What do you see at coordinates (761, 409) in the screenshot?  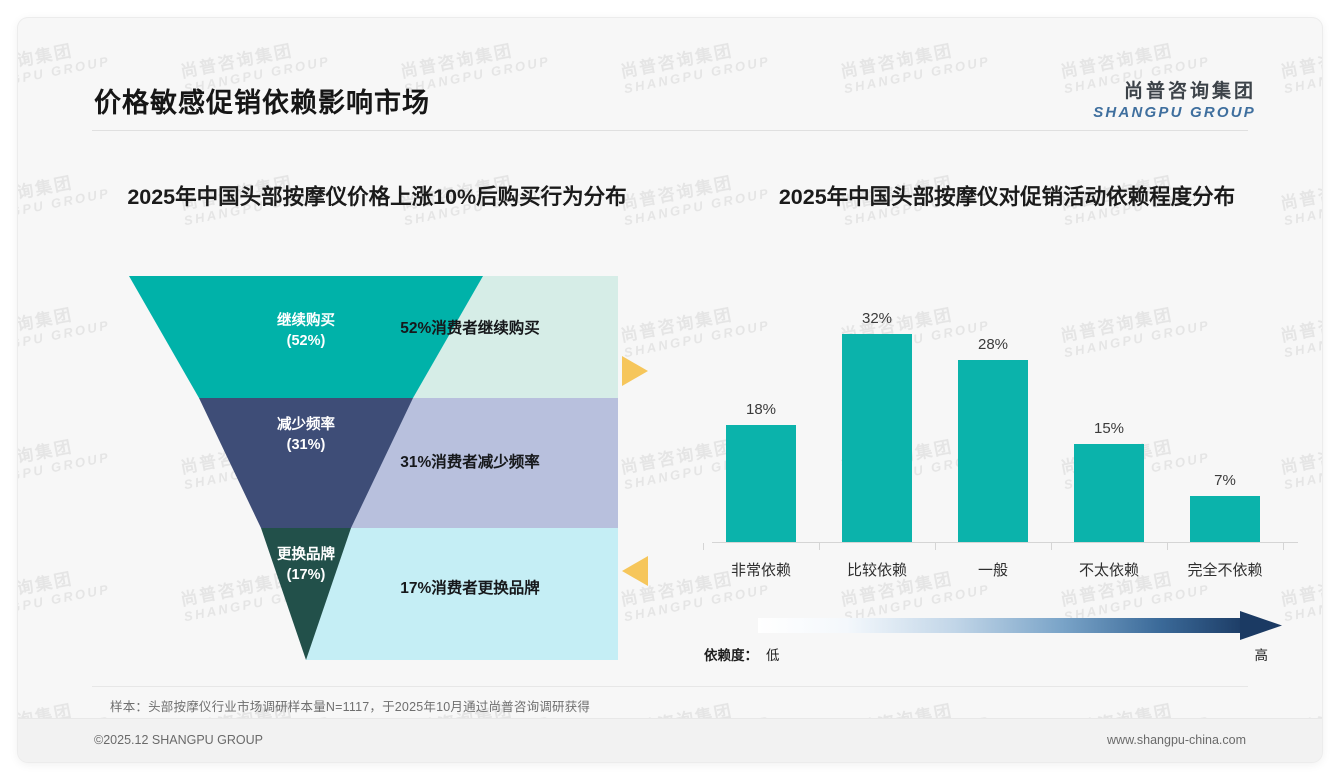 I see `bar-value-label: 18%` at bounding box center [761, 409].